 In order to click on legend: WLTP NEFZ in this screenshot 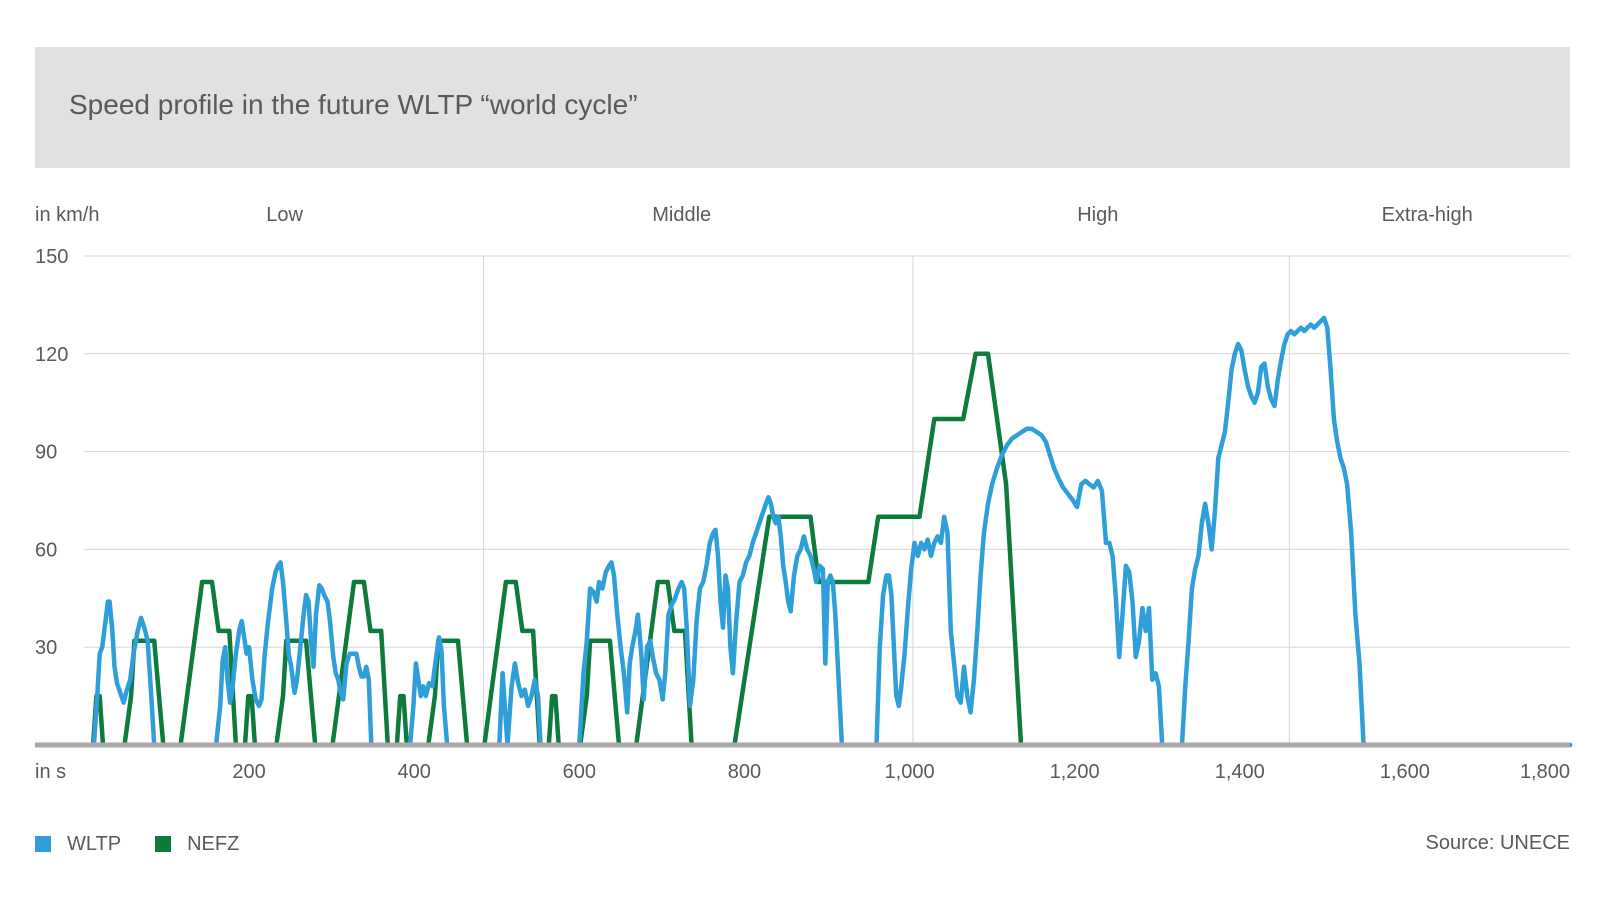, I will do `click(154, 844)`.